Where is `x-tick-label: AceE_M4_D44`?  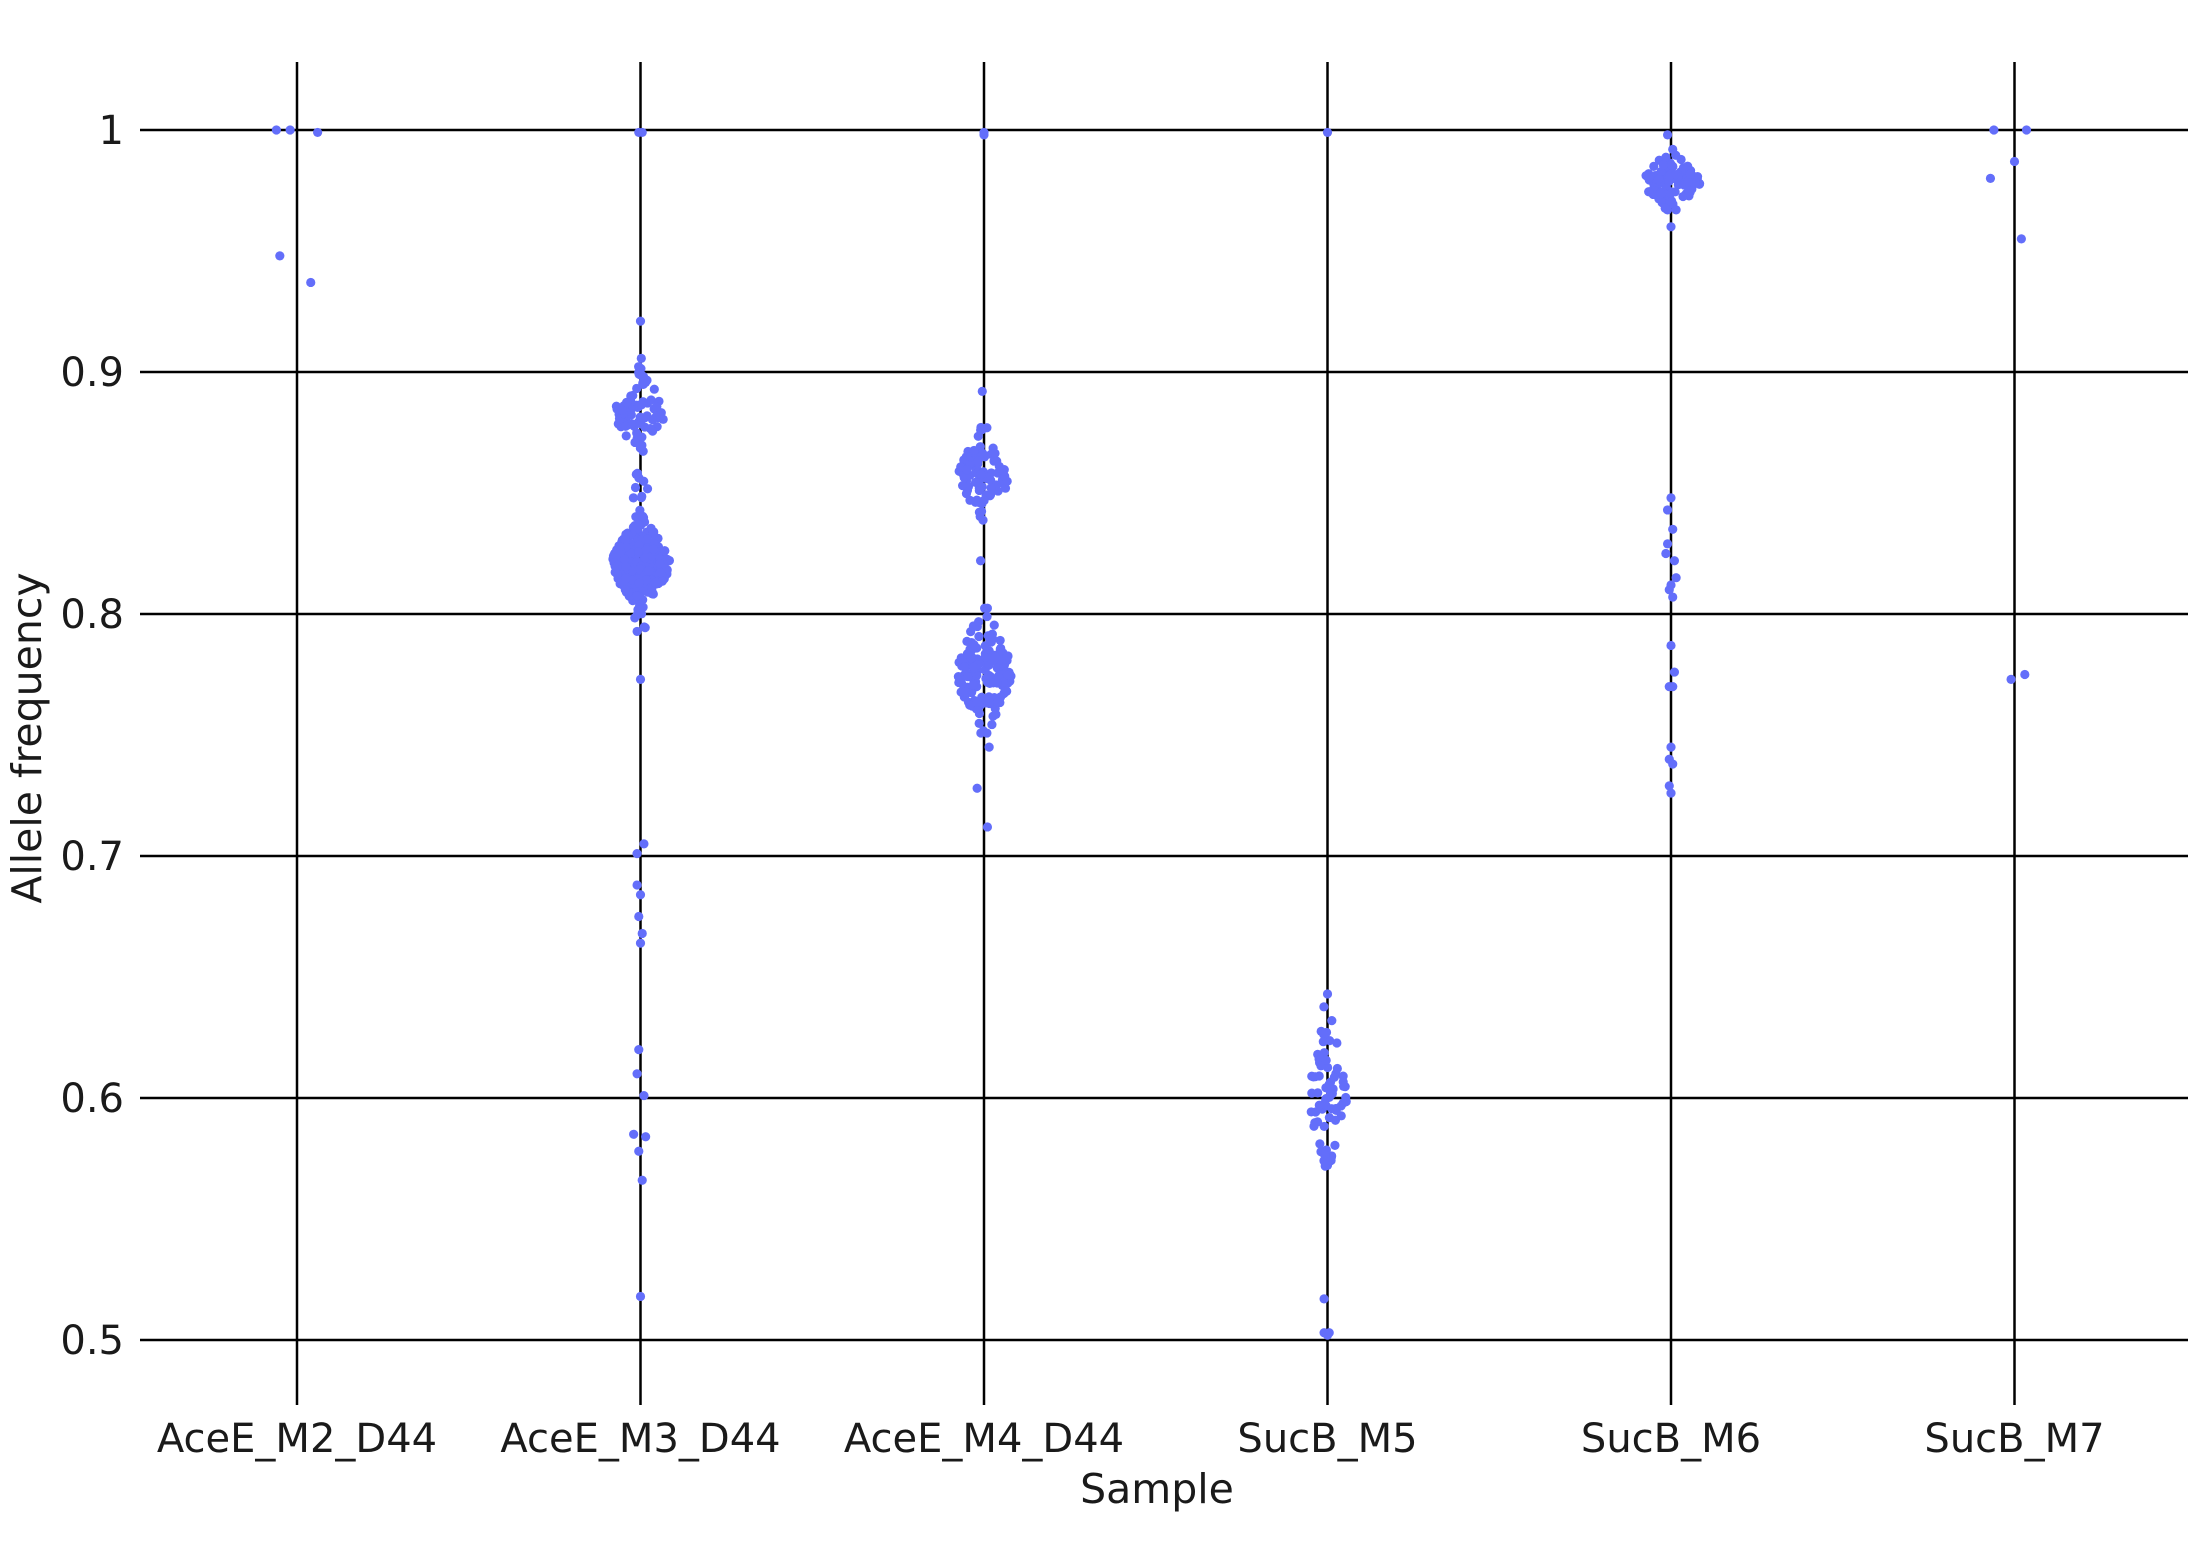
x-tick-label: AceE_M4_D44 is located at coordinates (984, 1439).